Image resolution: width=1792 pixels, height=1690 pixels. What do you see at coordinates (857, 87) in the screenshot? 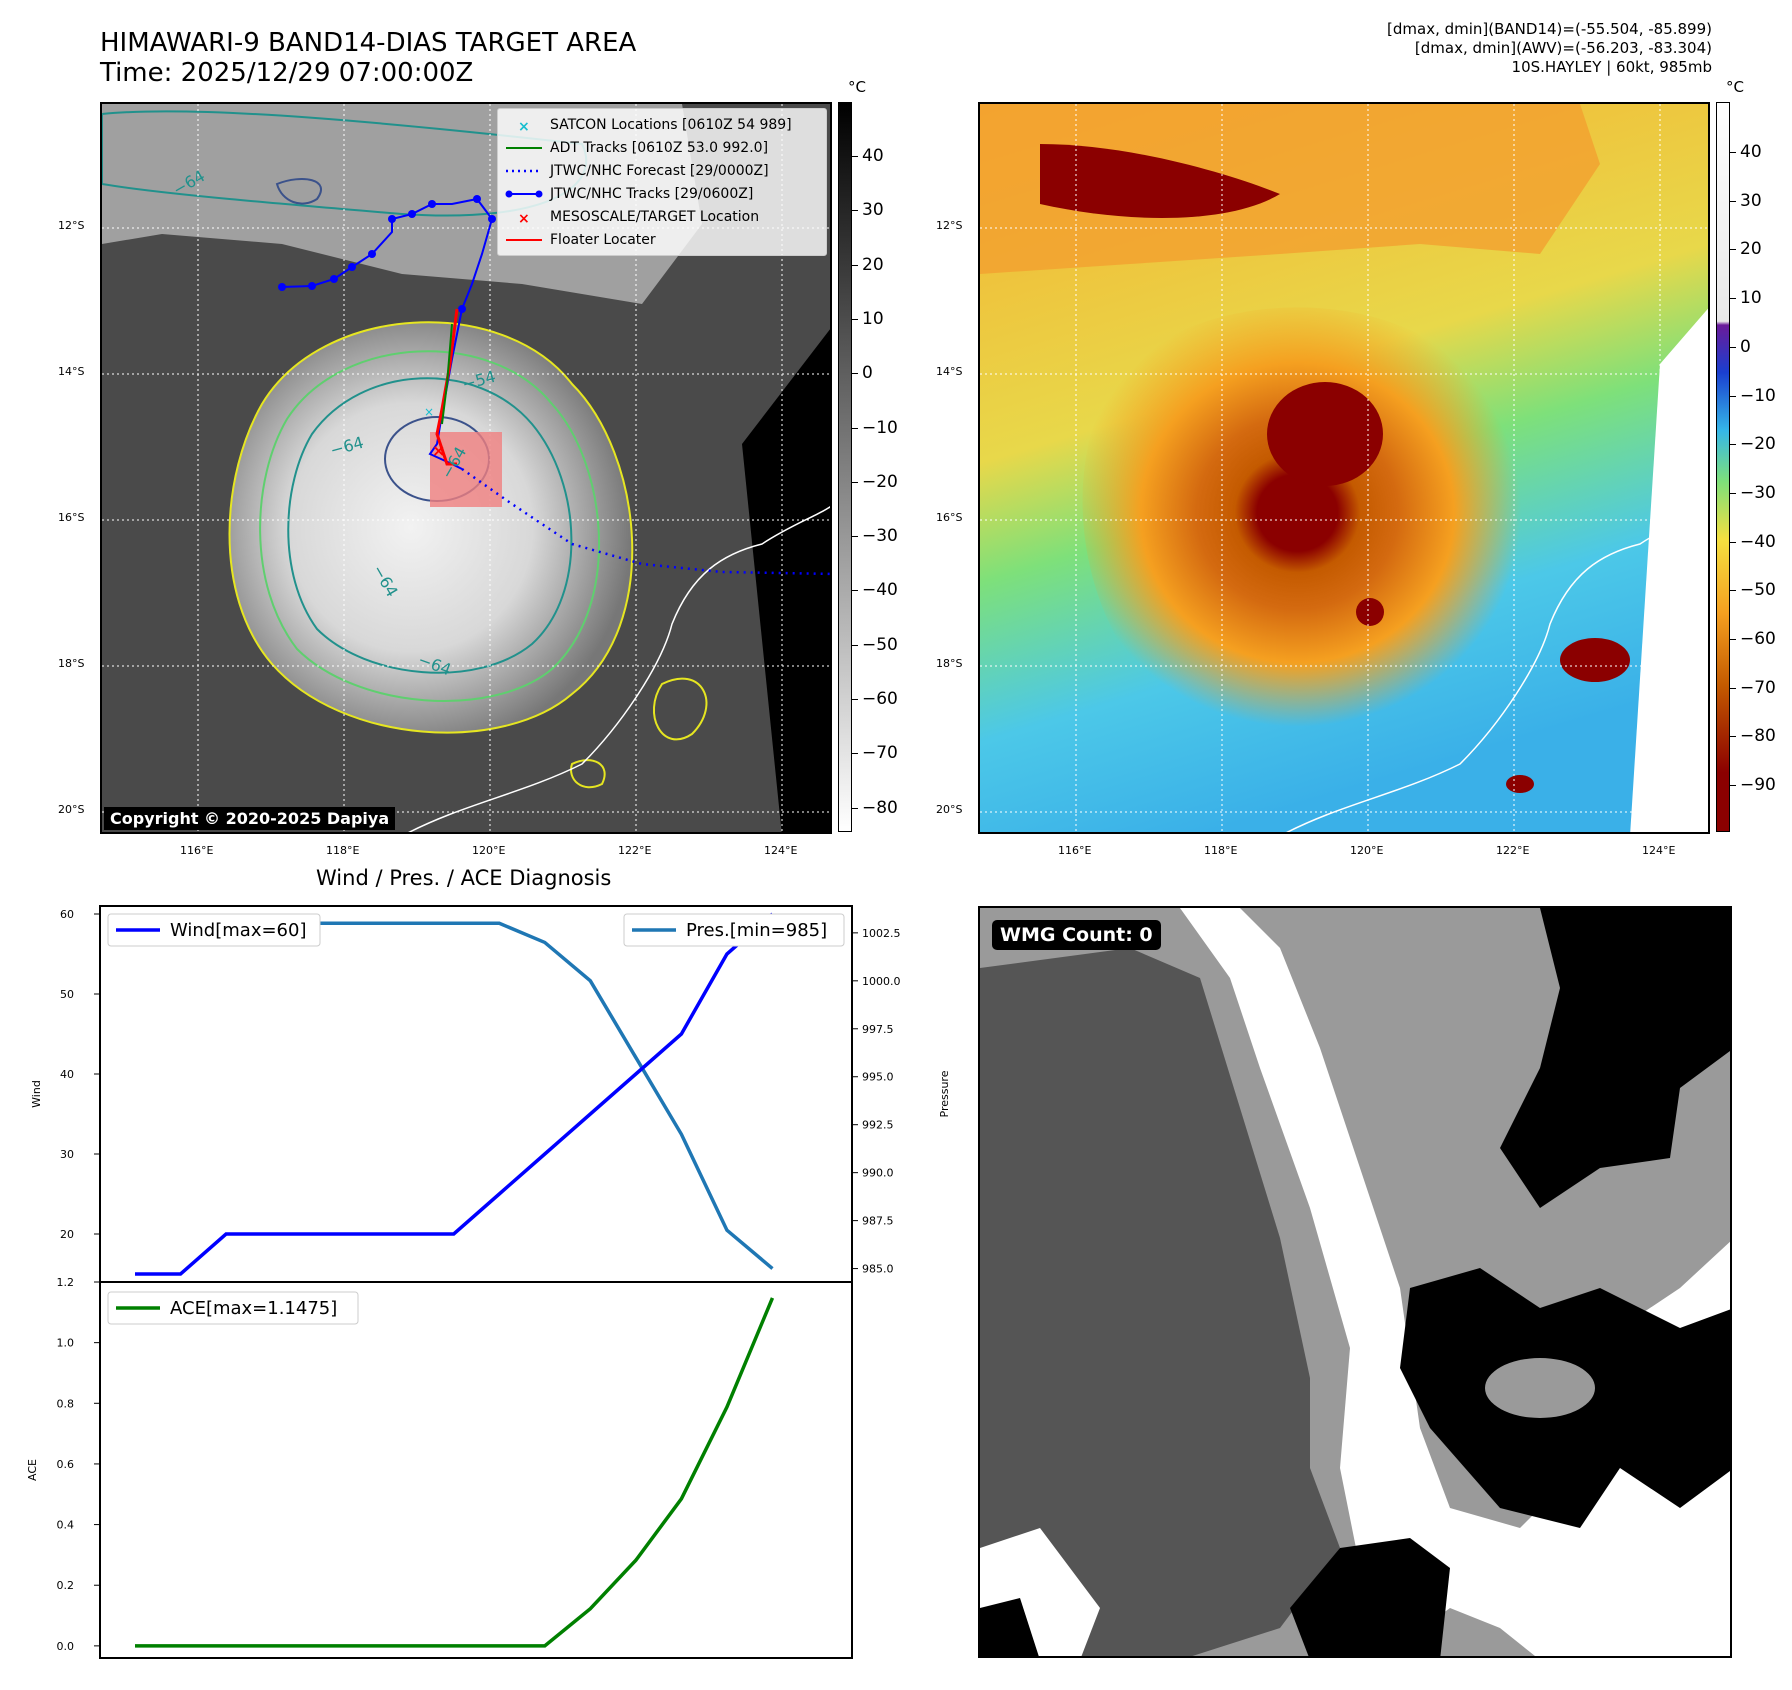
I see `colorbar-left-unit: °C` at bounding box center [857, 87].